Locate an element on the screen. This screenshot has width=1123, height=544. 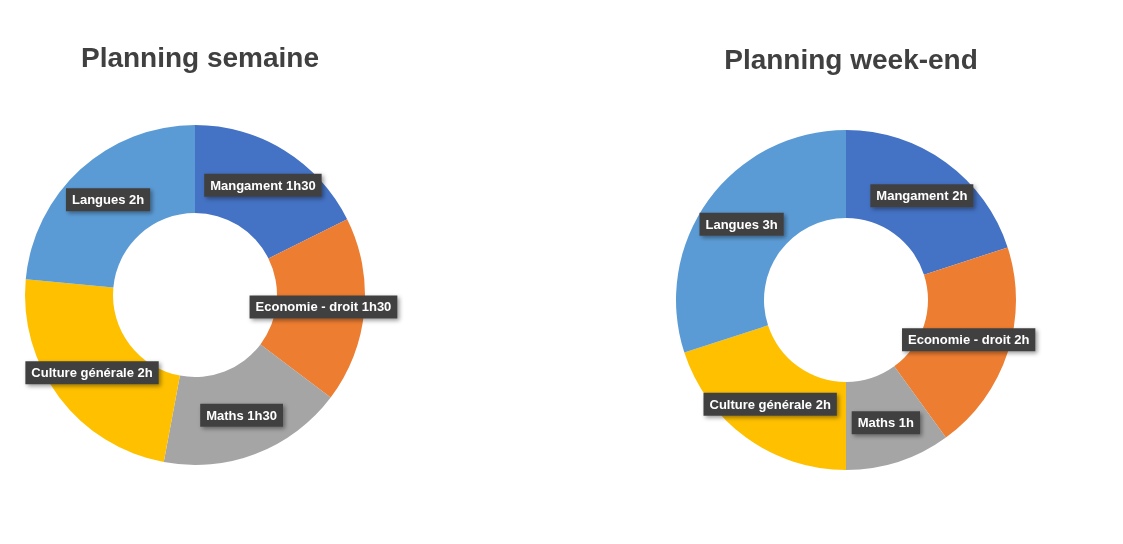
chart-title: Planning week-end is located at coordinates (851, 59).